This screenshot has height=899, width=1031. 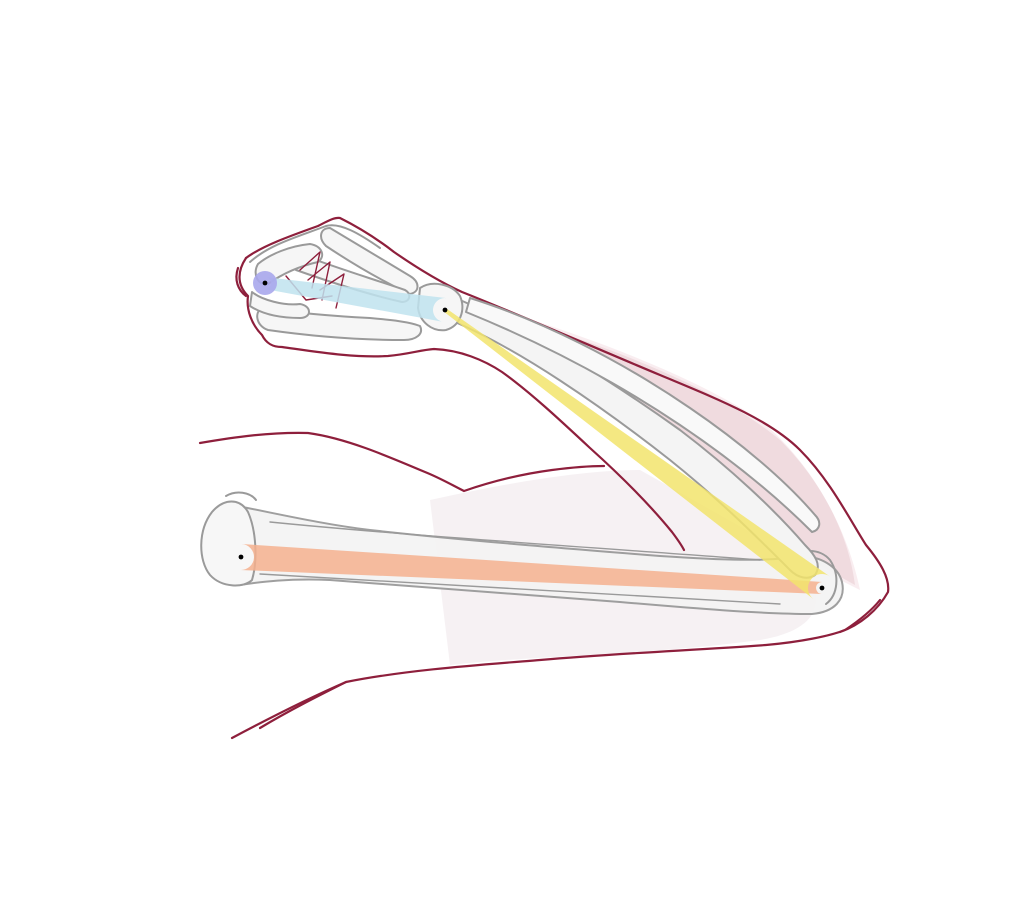 I want to click on radius-bone, so click(x=643, y=415).